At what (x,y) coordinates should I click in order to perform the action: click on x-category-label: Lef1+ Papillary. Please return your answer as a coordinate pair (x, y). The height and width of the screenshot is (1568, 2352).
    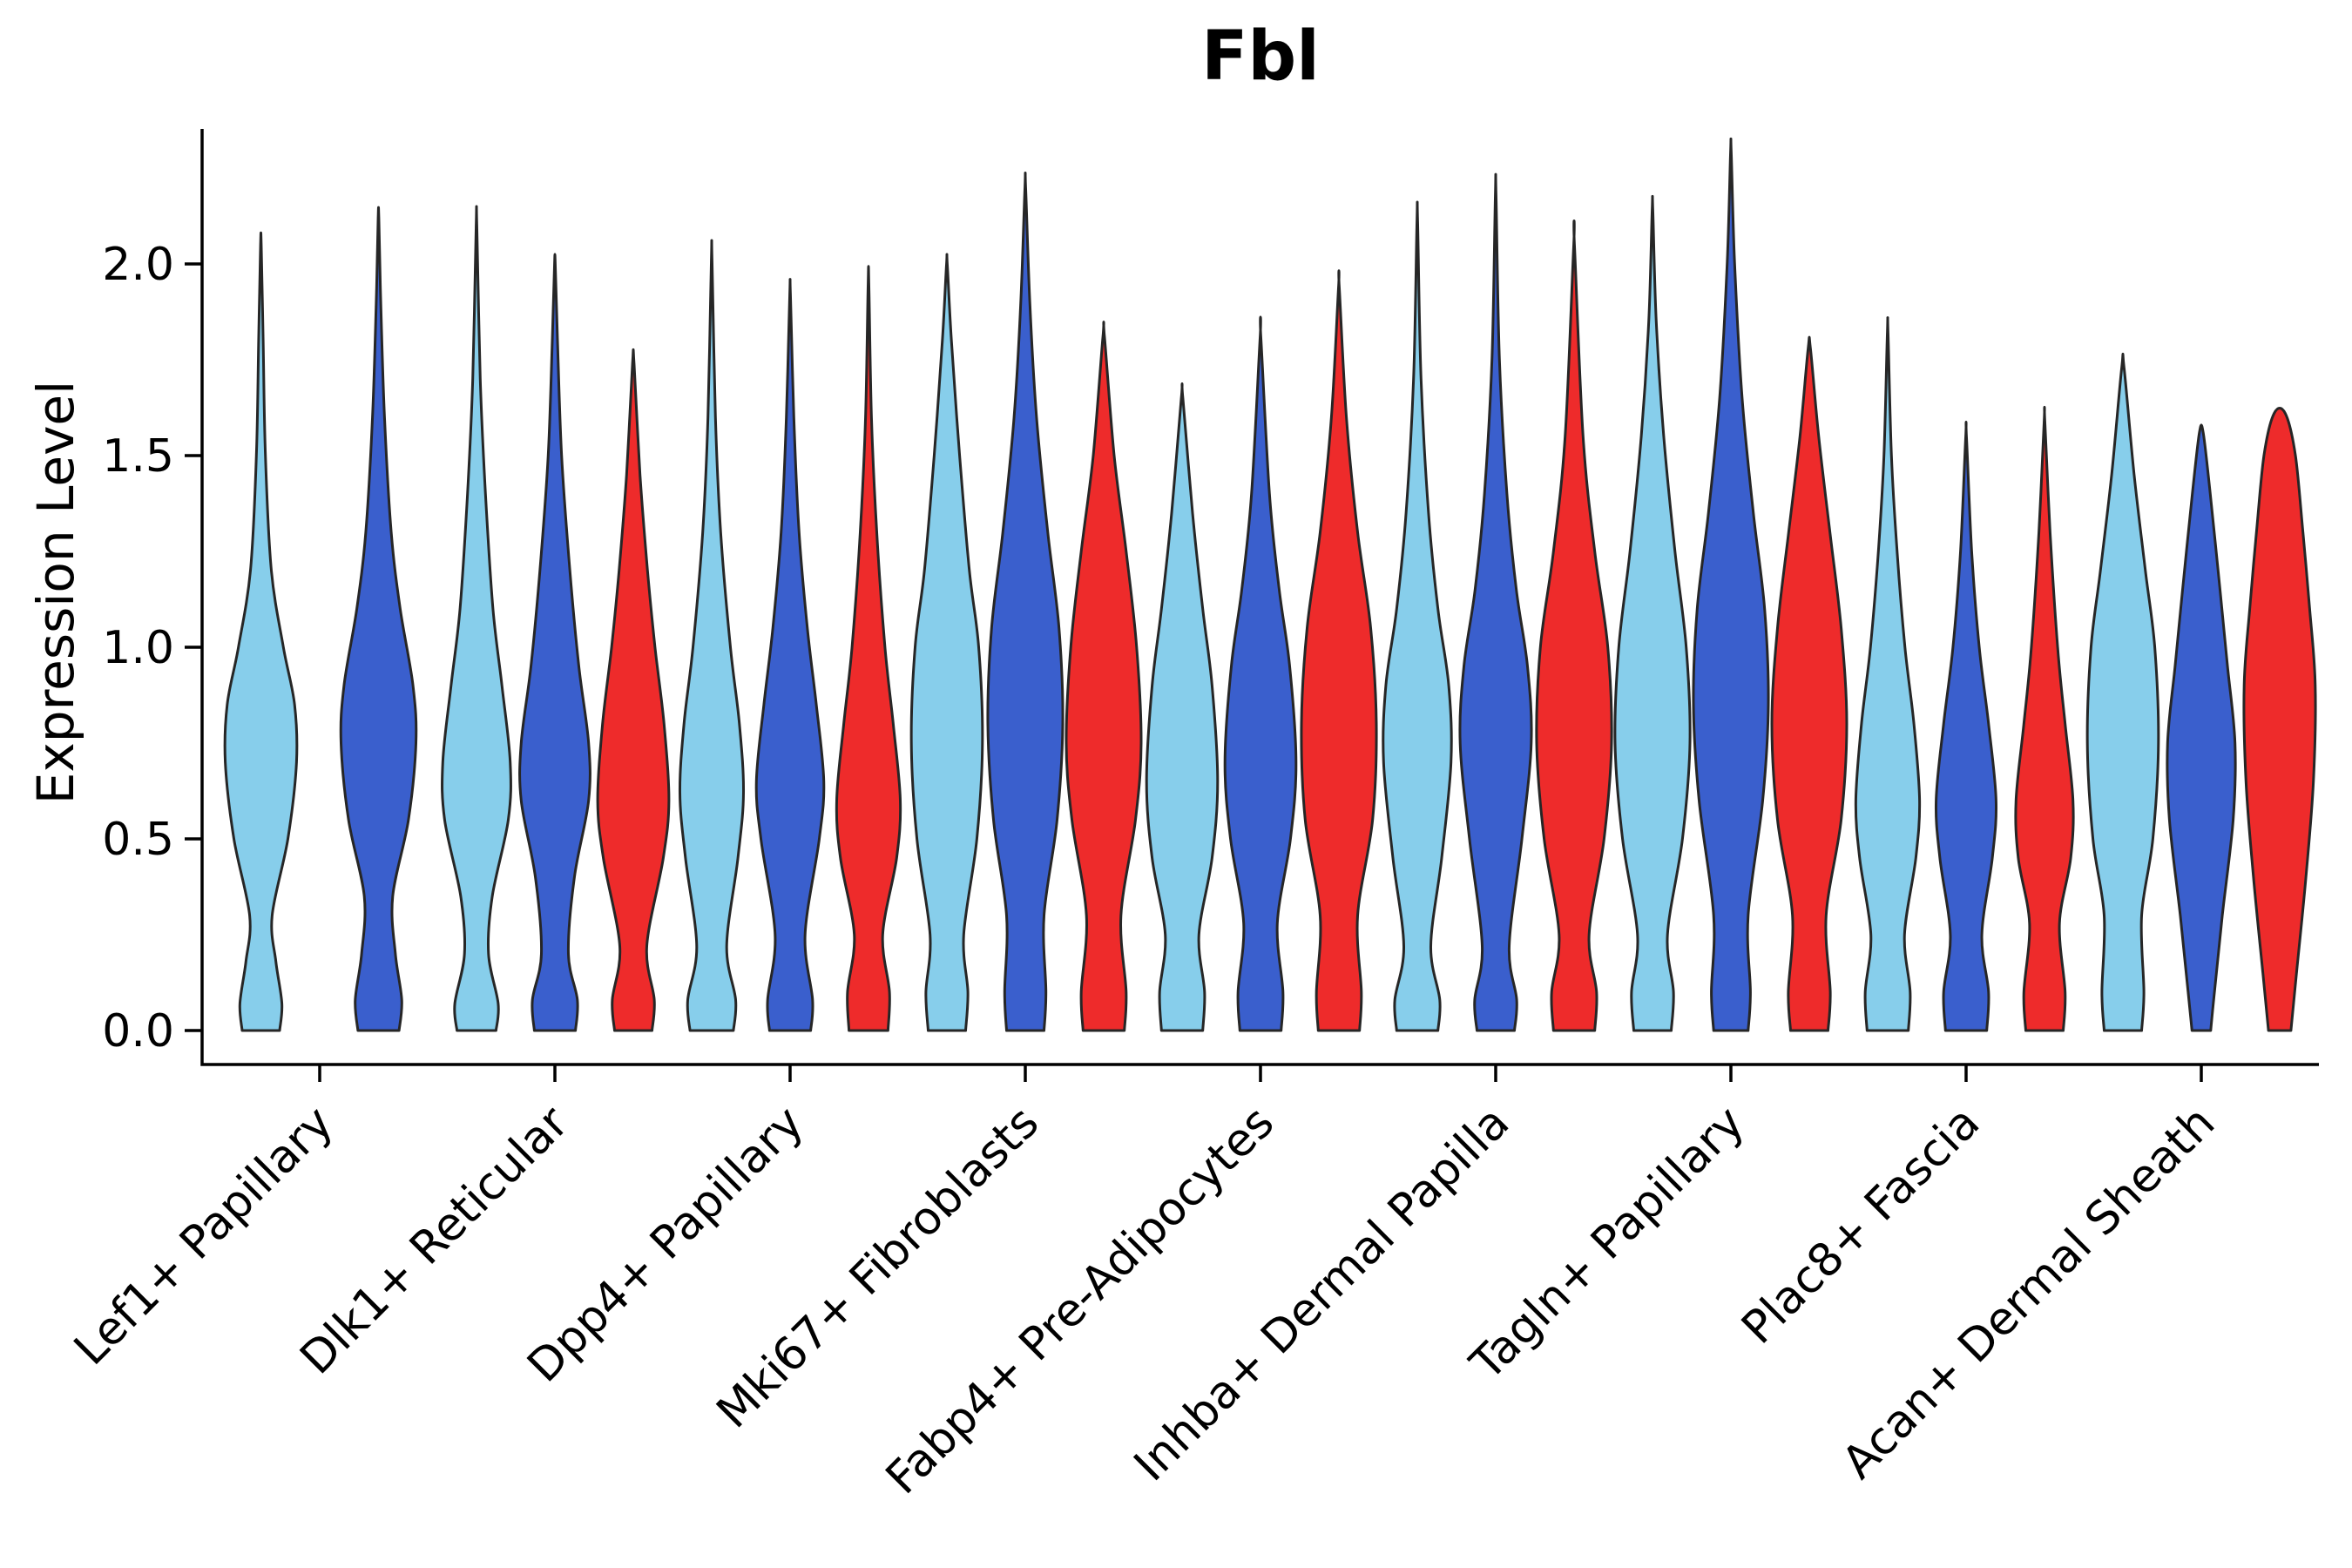
    Looking at the image, I should click on (204, 1236).